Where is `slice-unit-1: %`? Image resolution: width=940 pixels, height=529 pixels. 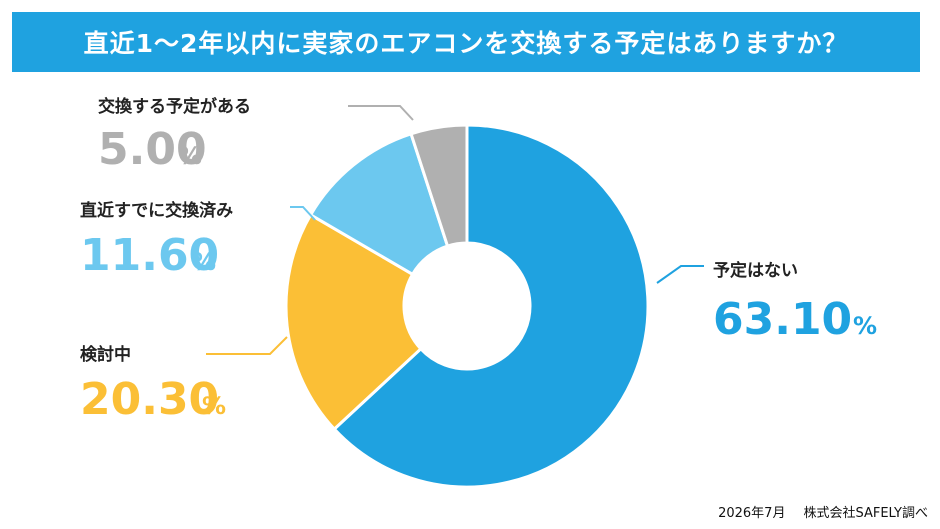
slice-unit-1: % is located at coordinates (214, 406).